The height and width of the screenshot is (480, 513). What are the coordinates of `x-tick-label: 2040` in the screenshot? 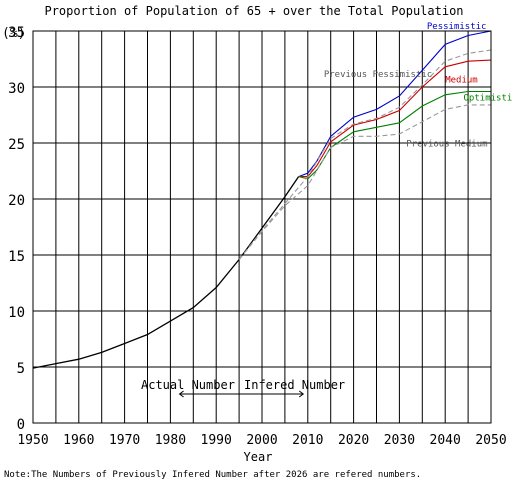 It's located at (445, 440).